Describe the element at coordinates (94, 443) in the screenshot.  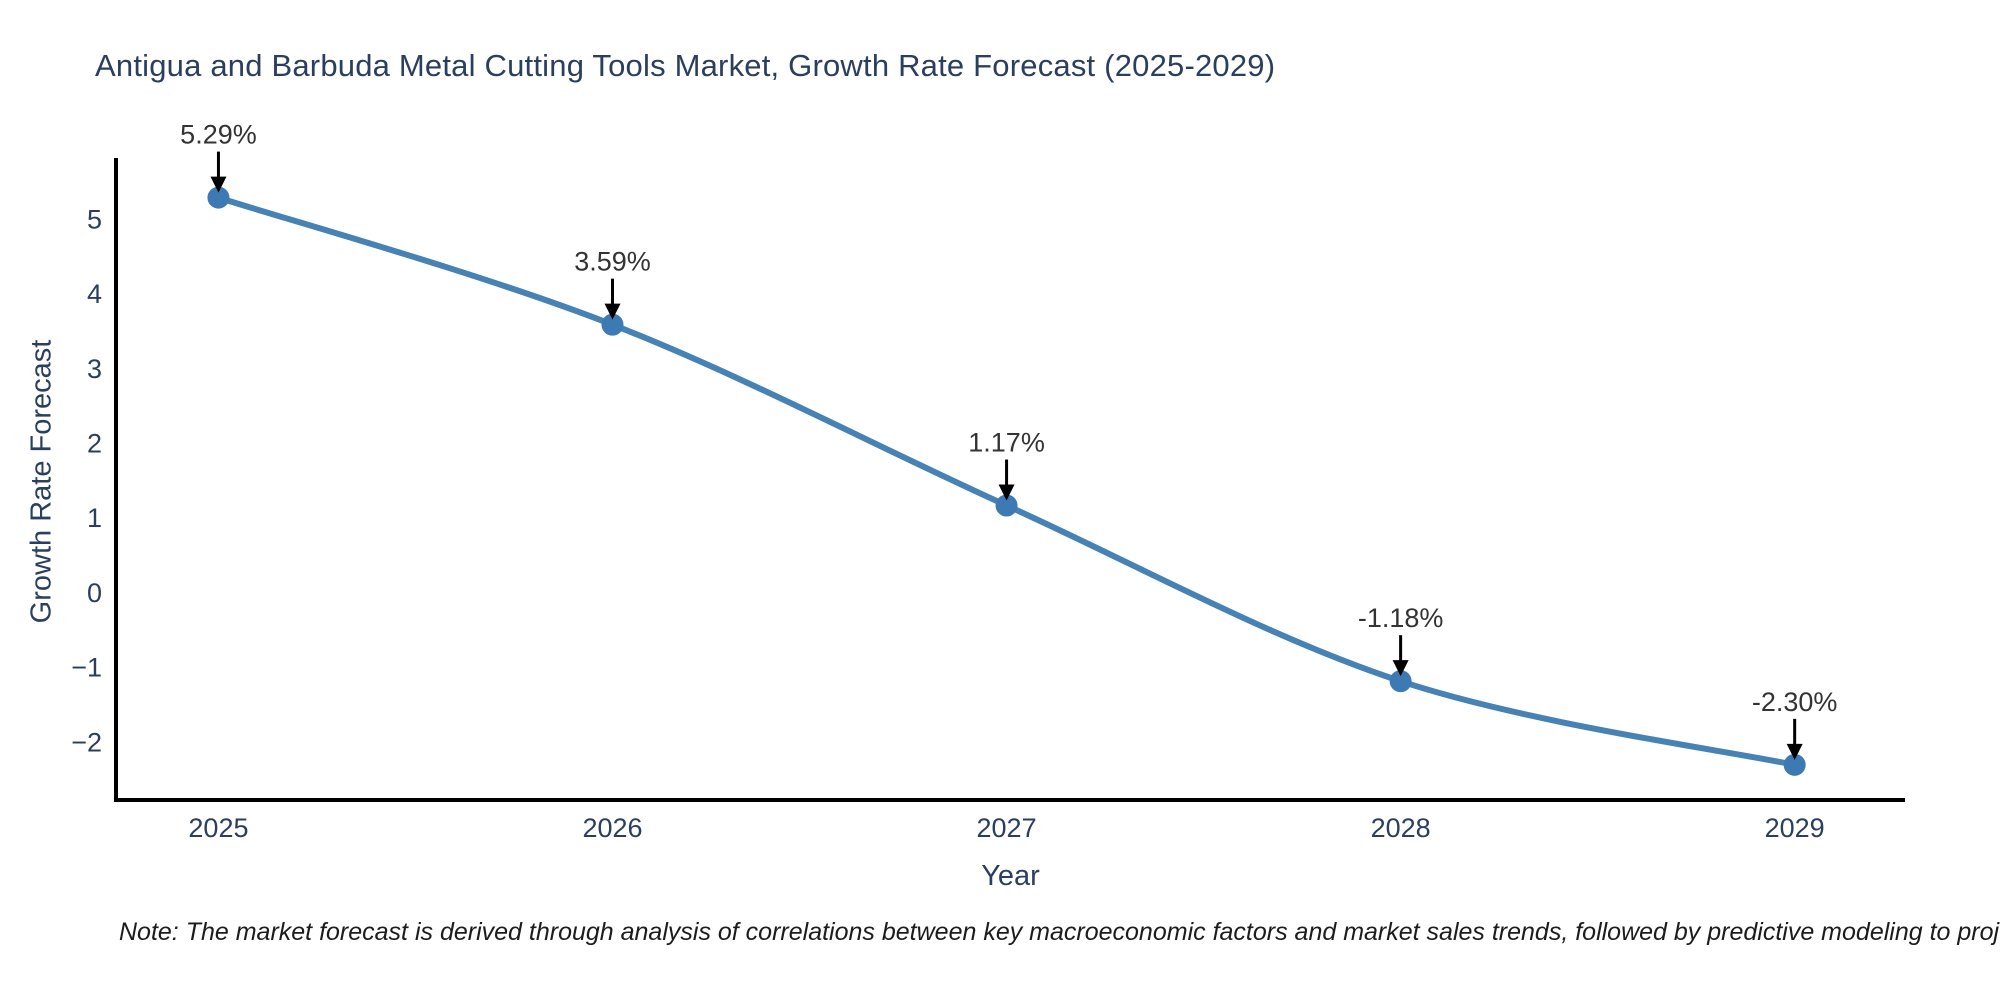
I see `y-tick-label: 2` at that location.